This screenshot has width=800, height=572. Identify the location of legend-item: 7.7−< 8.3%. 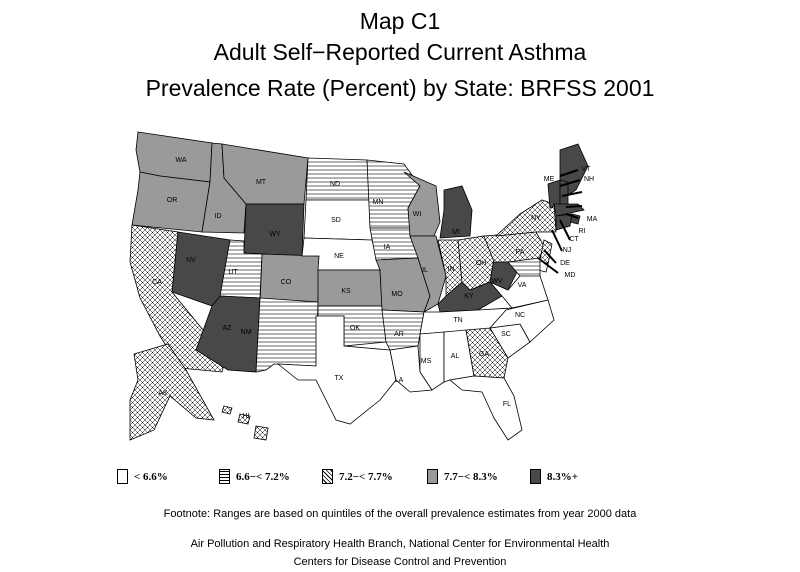
(462, 476).